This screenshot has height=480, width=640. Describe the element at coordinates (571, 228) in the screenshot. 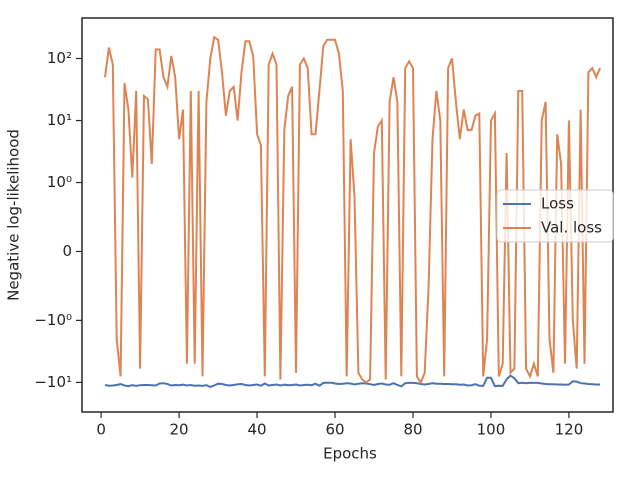

I see `legend-label: Val. loss` at that location.